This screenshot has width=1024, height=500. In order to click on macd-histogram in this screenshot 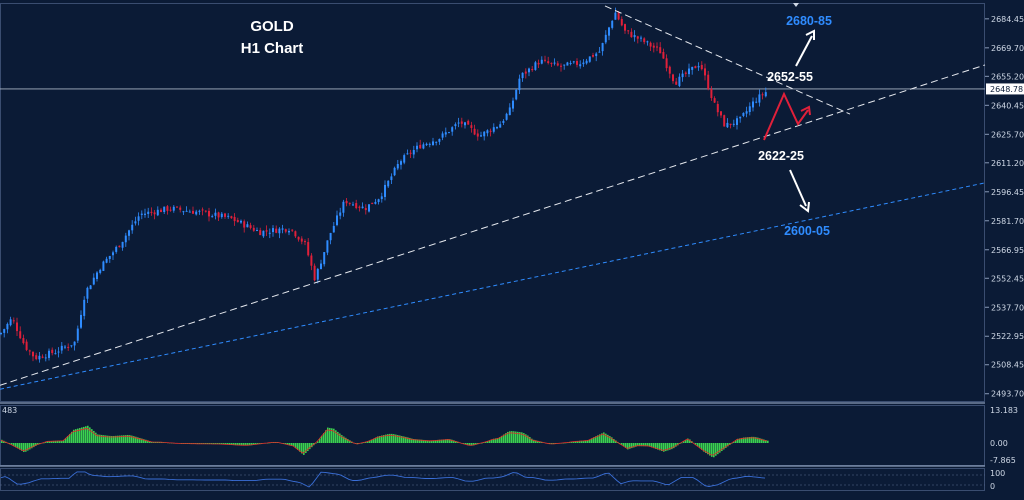, I will do `click(385, 441)`.